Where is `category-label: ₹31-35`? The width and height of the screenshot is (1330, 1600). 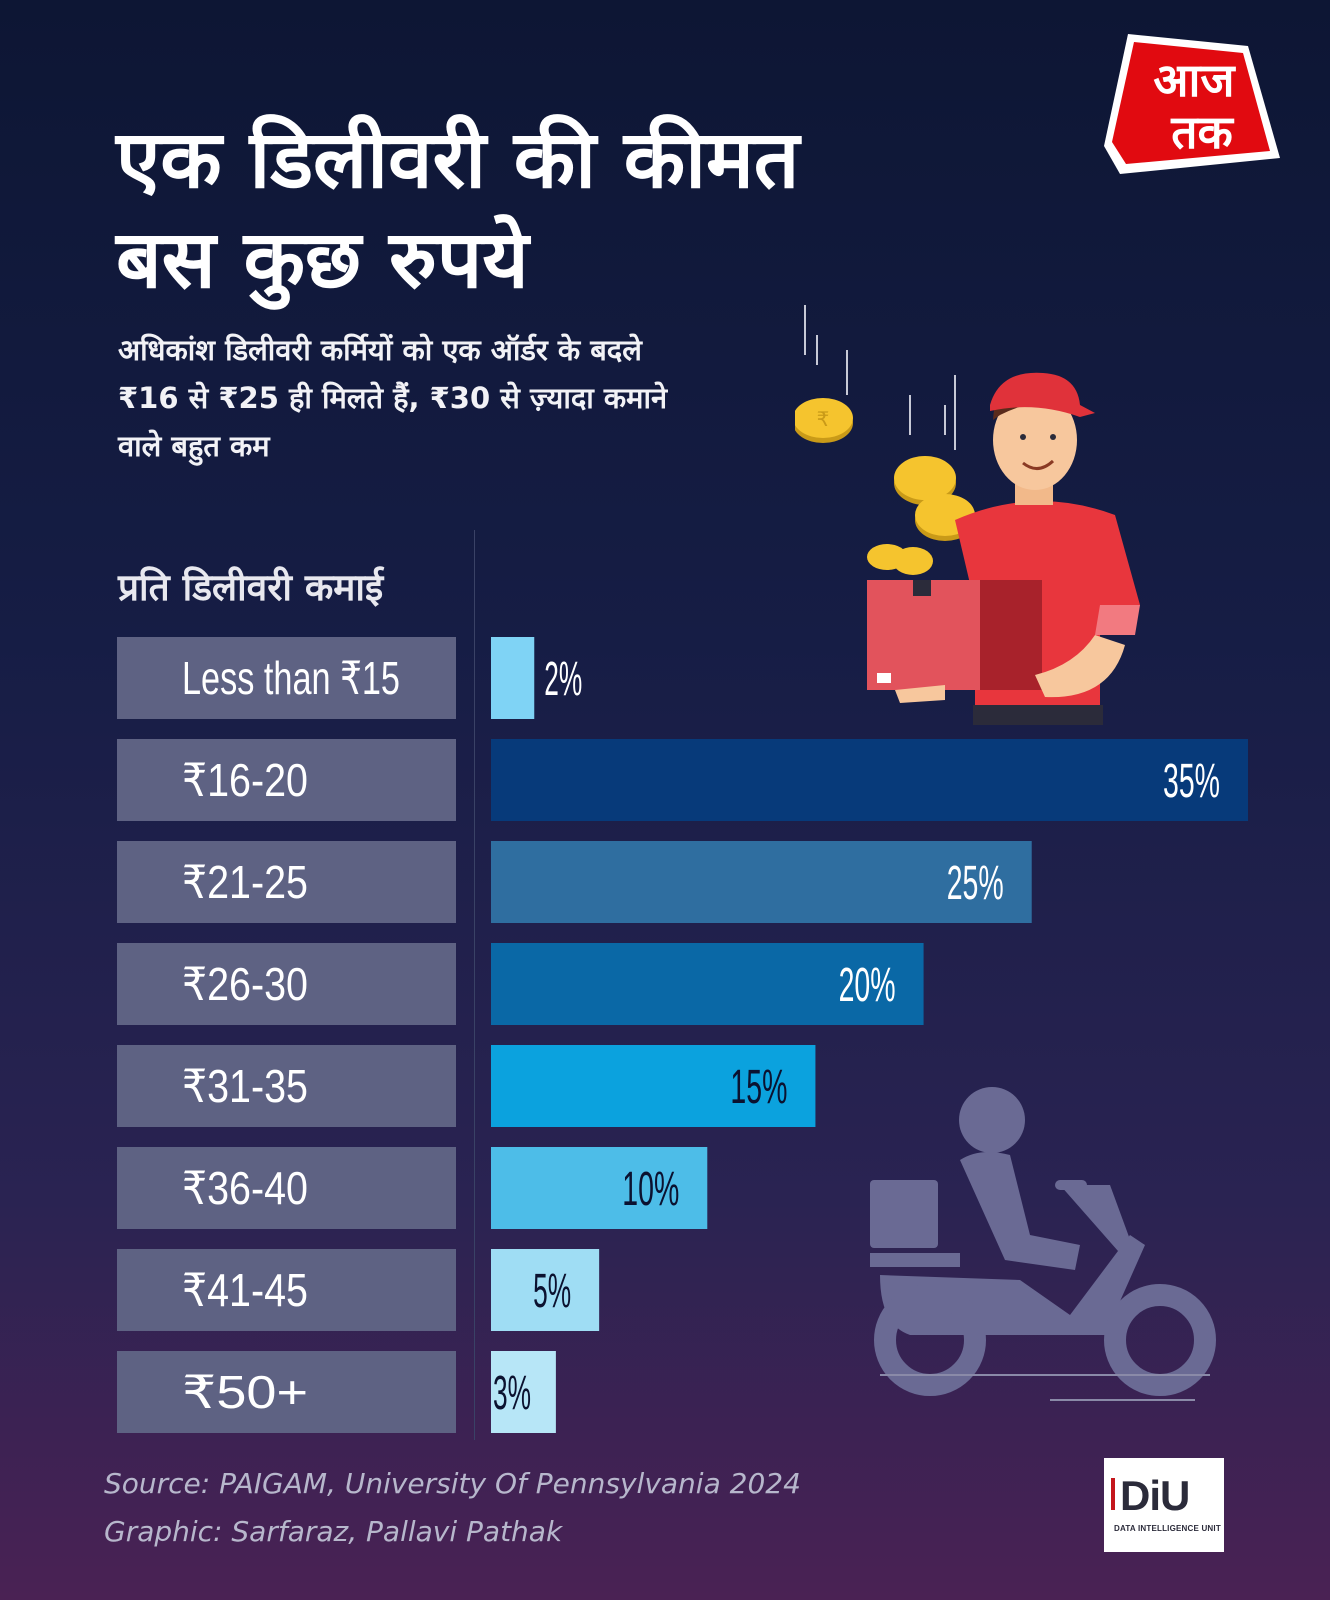 category-label: ₹31-35 is located at coordinates (245, 1086).